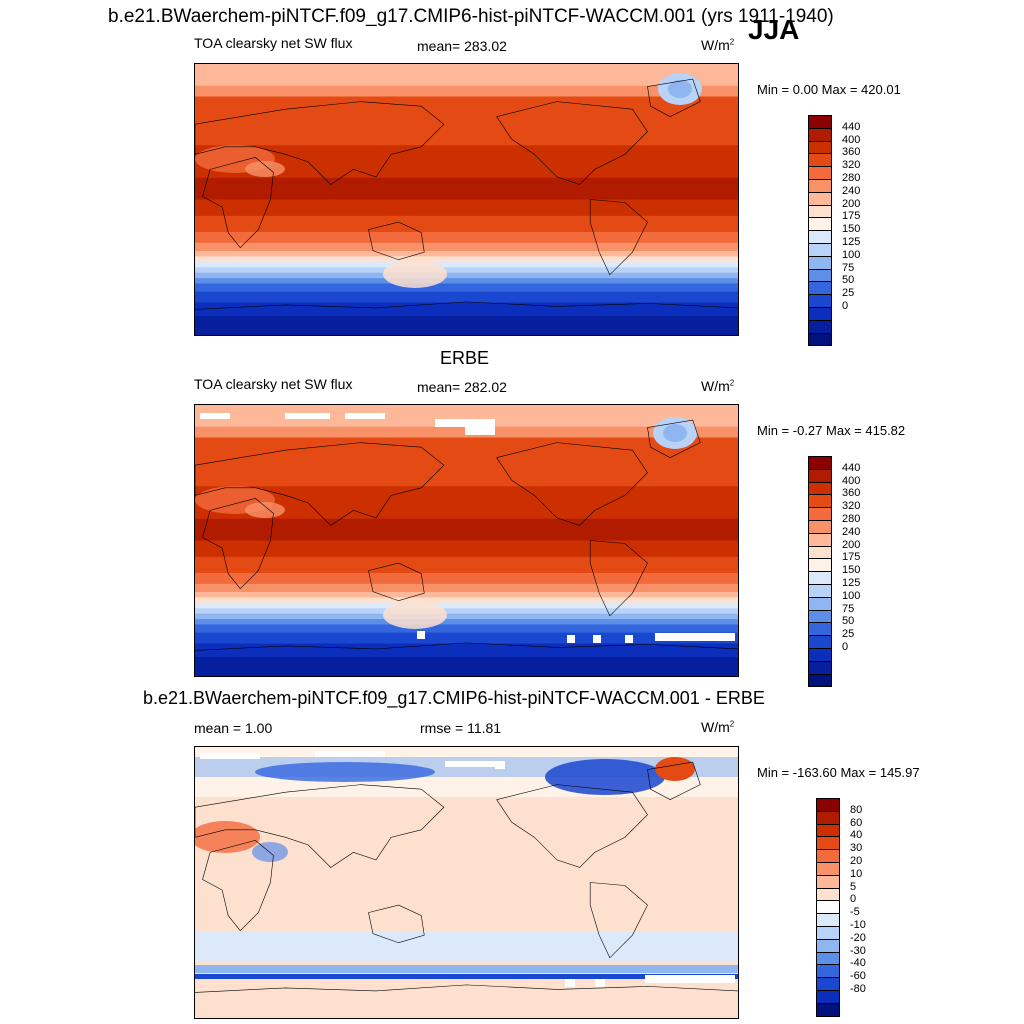 The image size is (1024, 1024). Describe the element at coordinates (851, 493) in the screenshot. I see `colorbar-label: 360` at that location.